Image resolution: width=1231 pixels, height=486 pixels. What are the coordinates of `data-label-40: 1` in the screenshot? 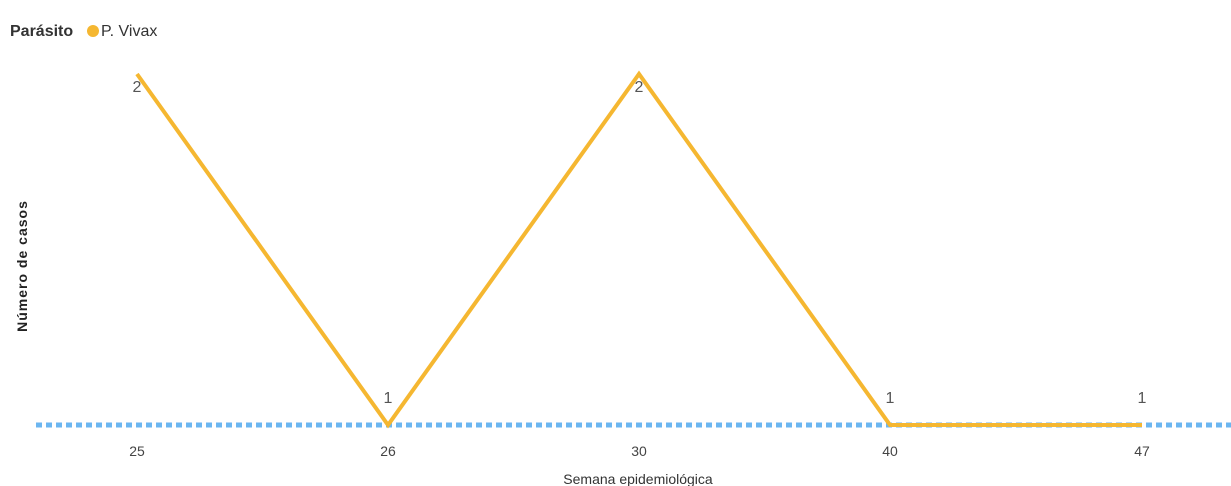 It's located at (890, 398).